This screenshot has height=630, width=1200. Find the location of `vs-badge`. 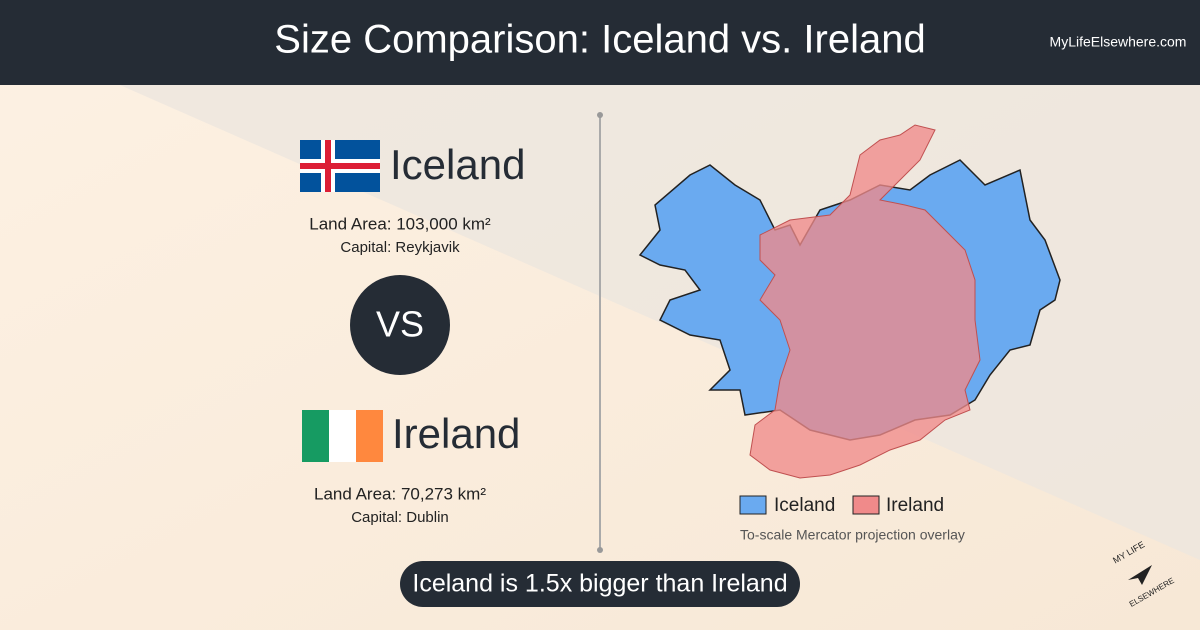

vs-badge is located at coordinates (400, 325).